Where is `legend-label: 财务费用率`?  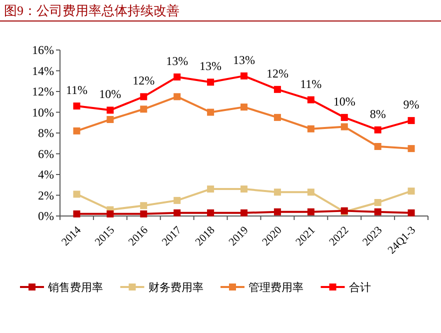
legend-label: 财务费用率 is located at coordinates (176, 287).